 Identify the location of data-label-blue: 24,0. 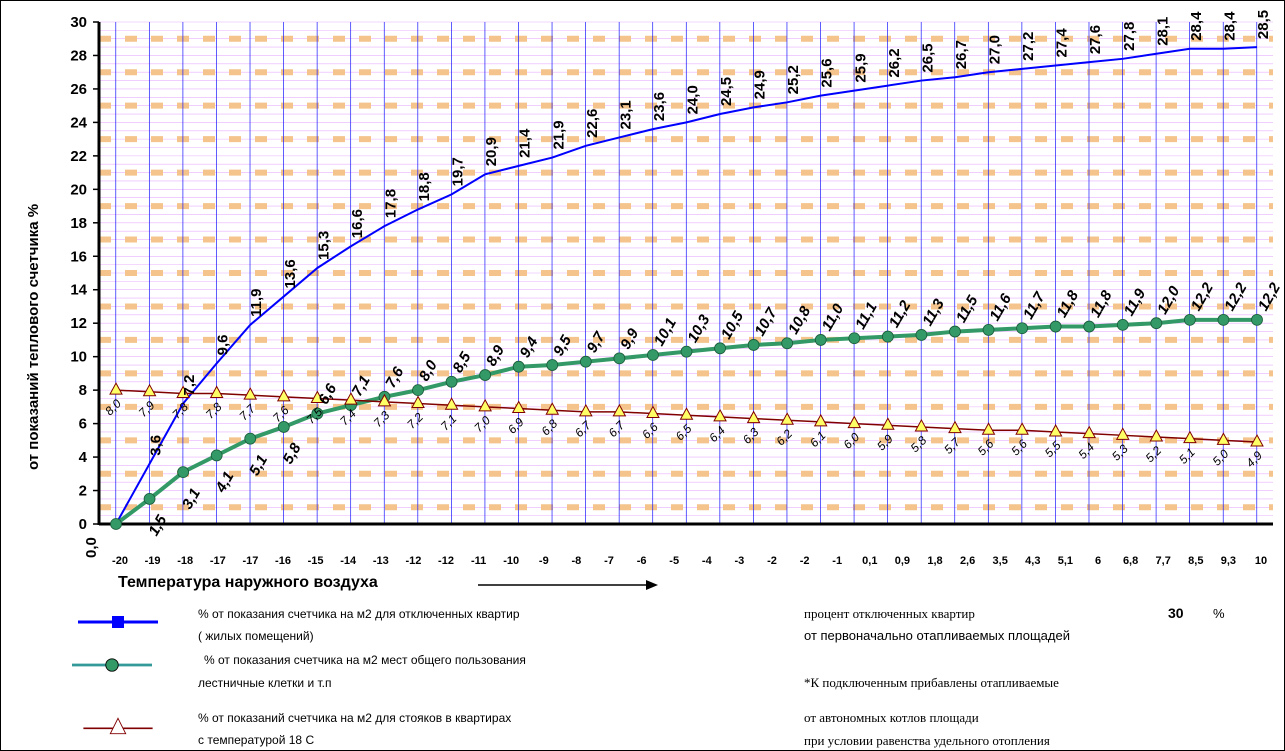
(693, 99).